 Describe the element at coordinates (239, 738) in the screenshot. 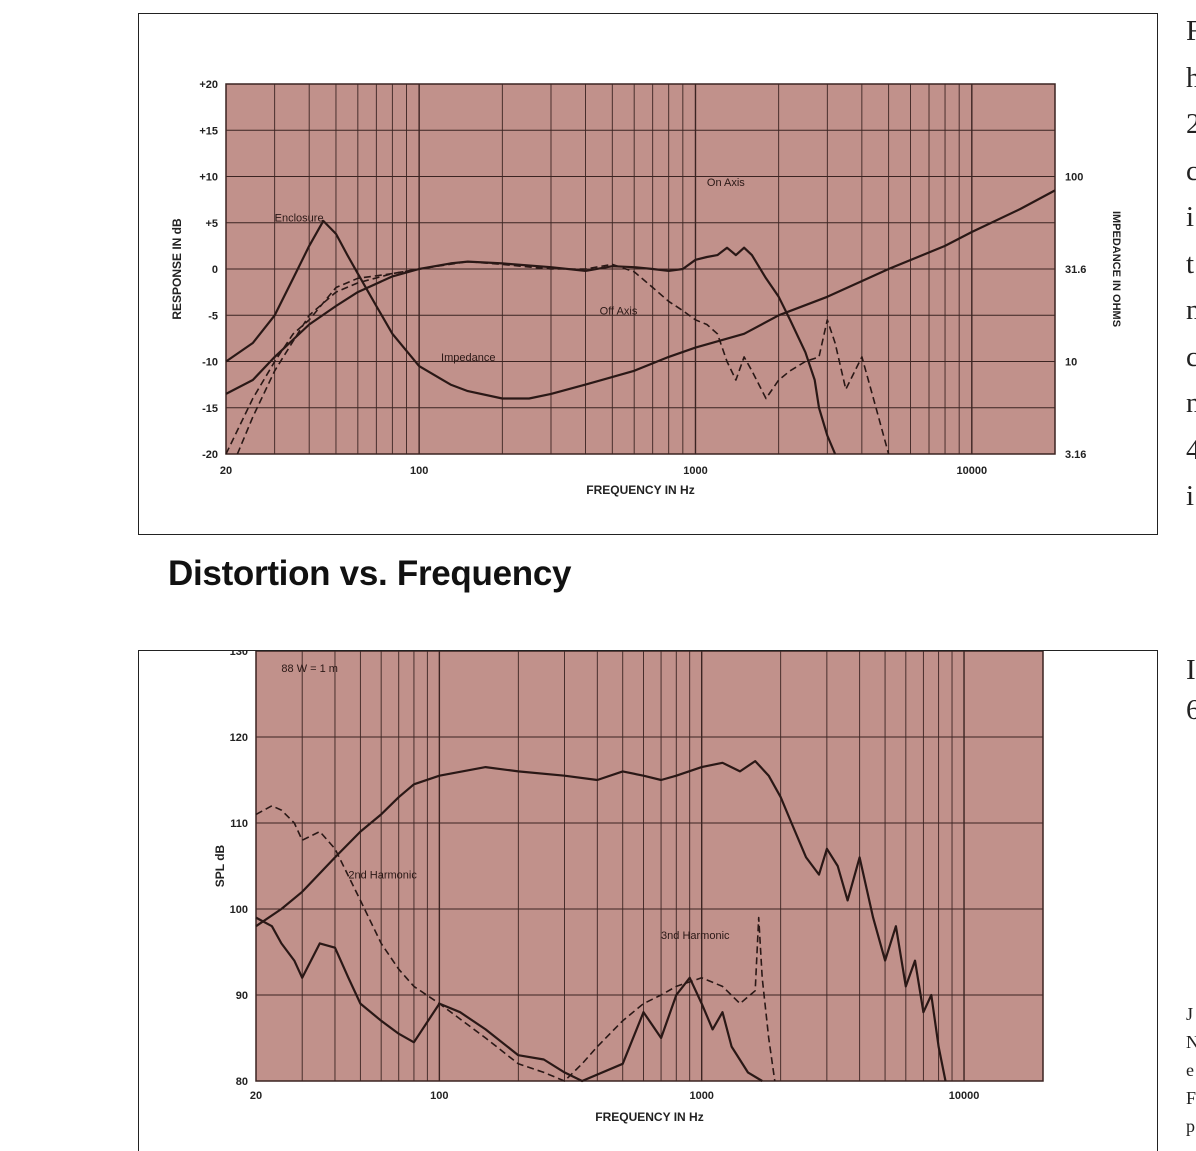

I see `y-tick-label: 120` at that location.